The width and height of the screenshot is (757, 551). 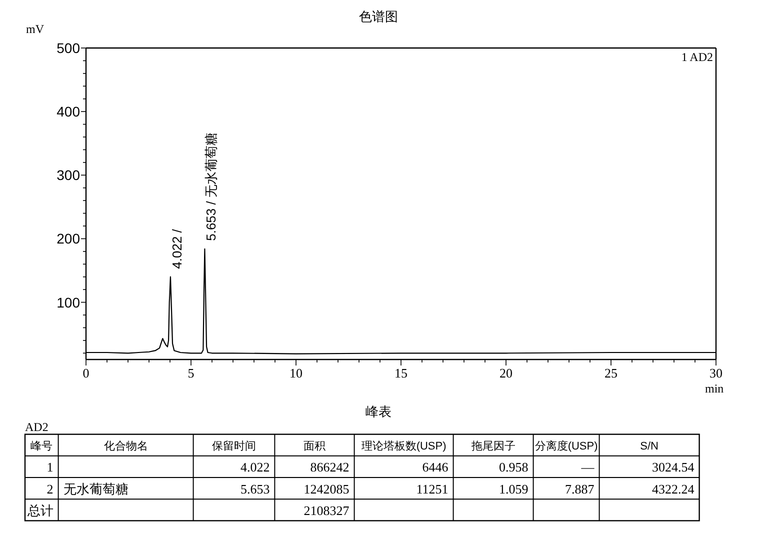 I want to click on category-label: 理论塔板数(USP), so click(x=403, y=446).